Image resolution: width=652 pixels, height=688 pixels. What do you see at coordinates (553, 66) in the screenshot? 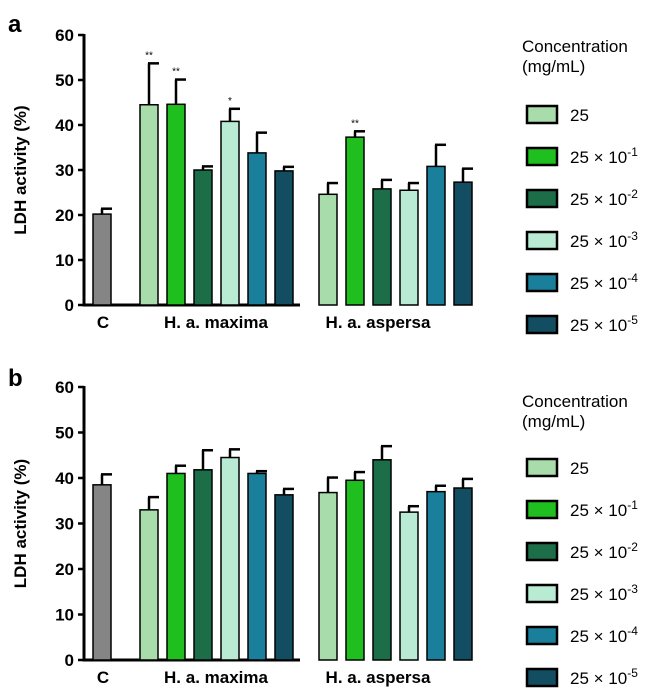
I see `legend-title: (mg/mL)` at bounding box center [553, 66].